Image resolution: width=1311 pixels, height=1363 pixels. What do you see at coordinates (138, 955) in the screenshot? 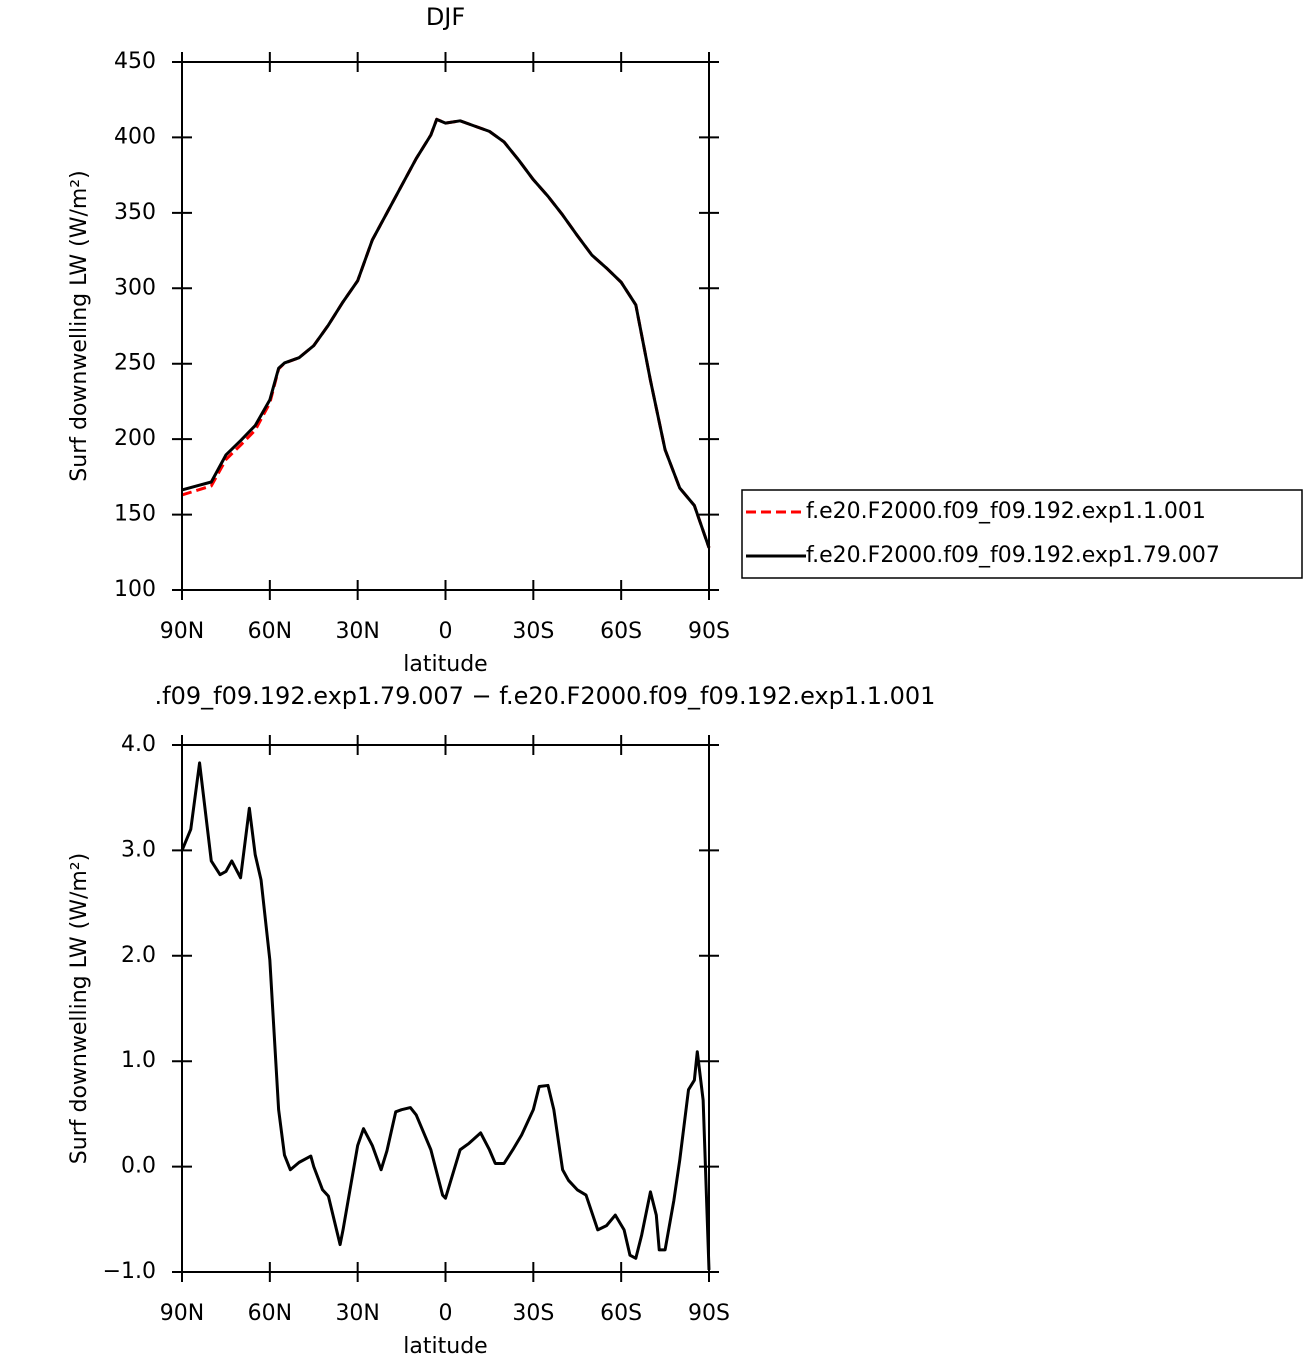
I see `y-tick-label: 2.0` at bounding box center [138, 955].